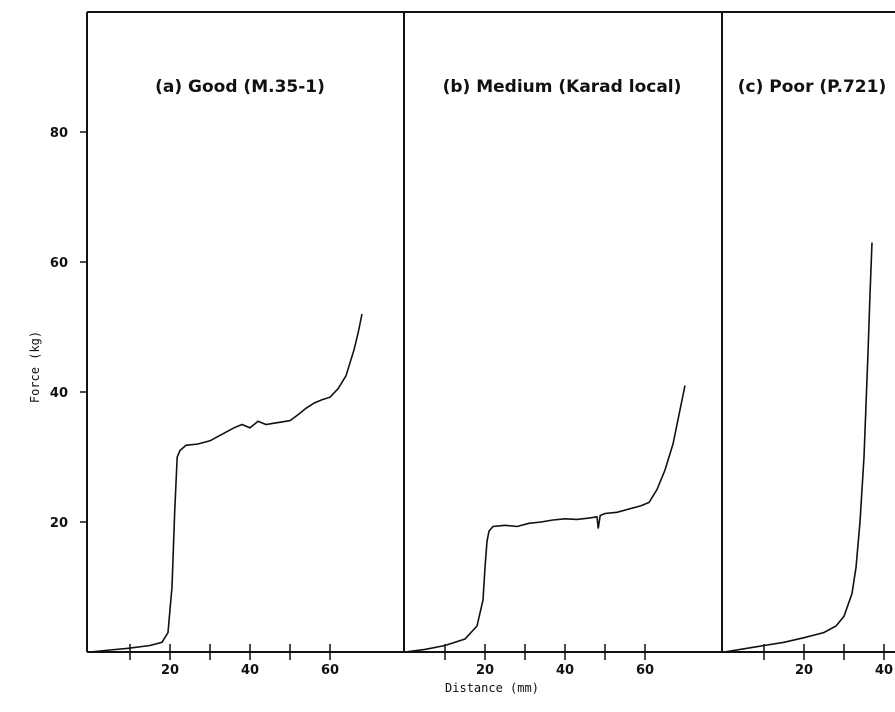 Image resolution: width=895 pixels, height=712 pixels. Describe the element at coordinates (59, 523) in the screenshot. I see `y-tick-label: 20` at that location.